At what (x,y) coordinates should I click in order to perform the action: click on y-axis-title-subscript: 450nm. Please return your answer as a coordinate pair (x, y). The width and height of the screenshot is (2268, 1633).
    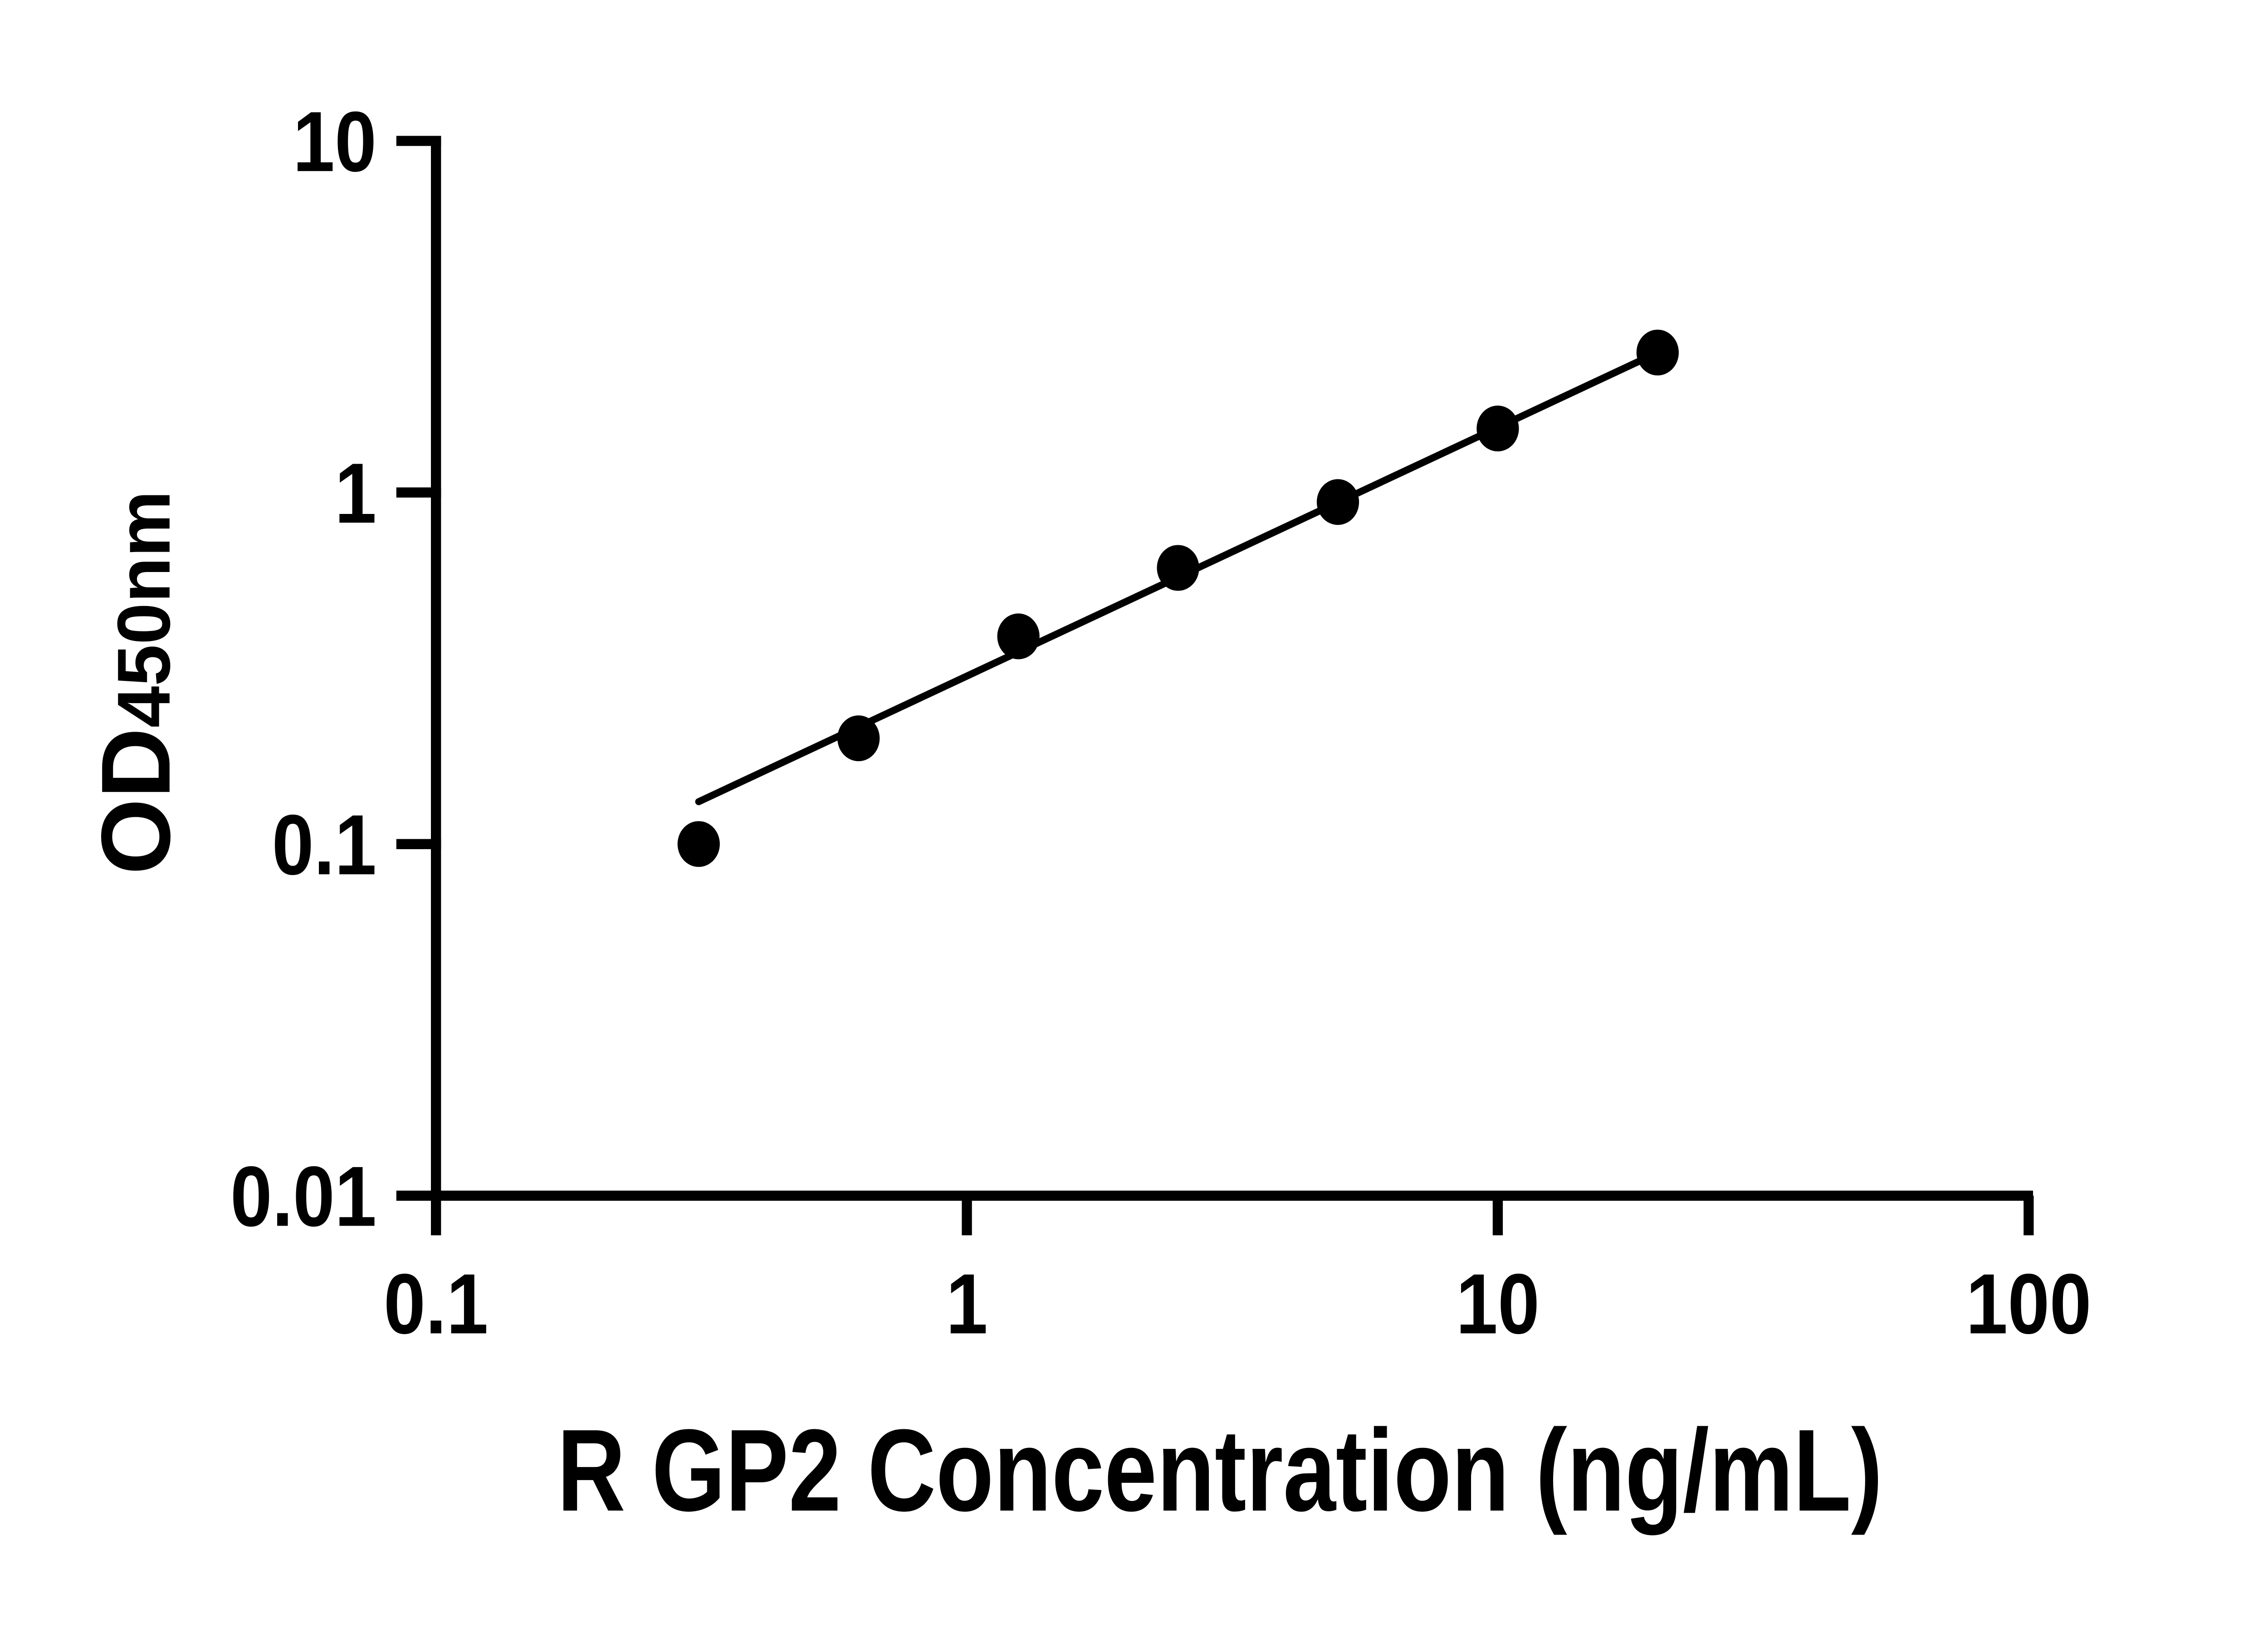
    Looking at the image, I should click on (144, 609).